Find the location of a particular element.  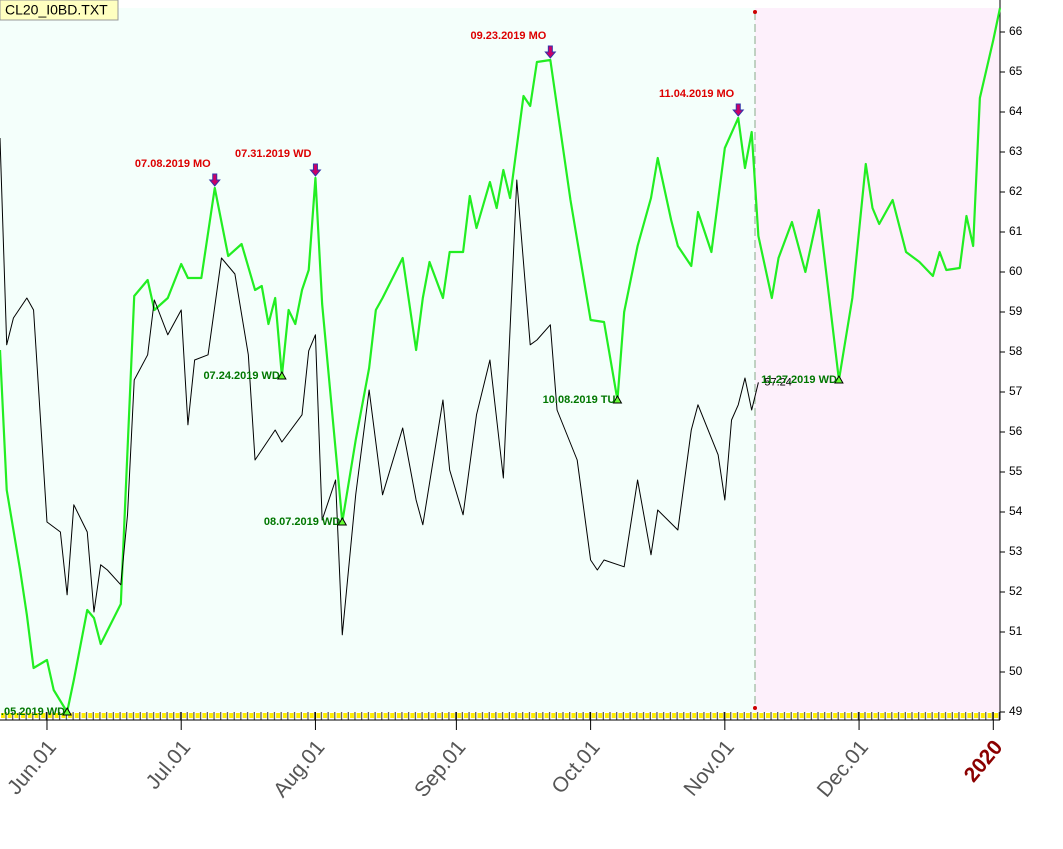

y-tick-label: 66 is located at coordinates (1016, 31).